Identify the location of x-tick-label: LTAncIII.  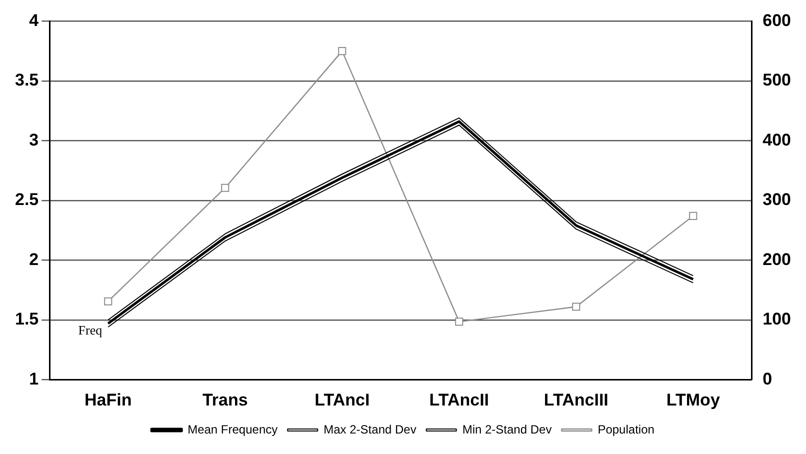
(576, 400).